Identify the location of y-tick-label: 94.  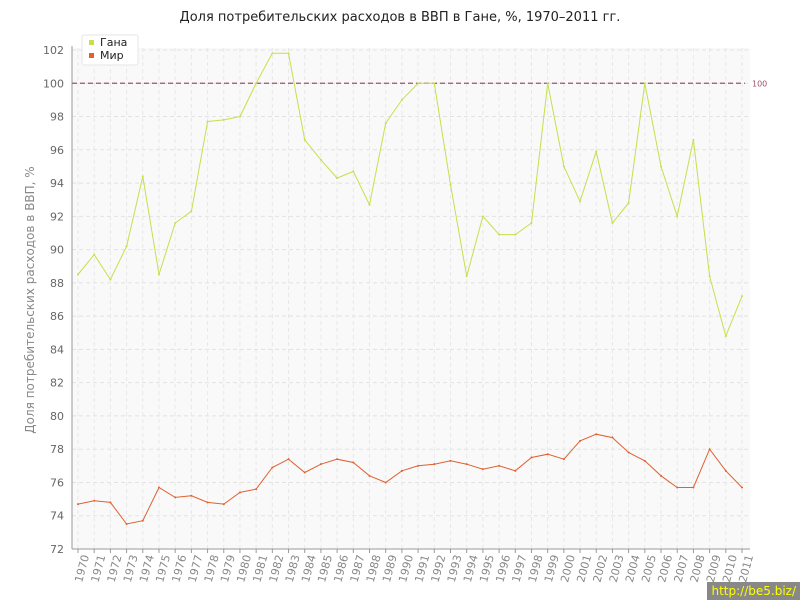
(57, 183).